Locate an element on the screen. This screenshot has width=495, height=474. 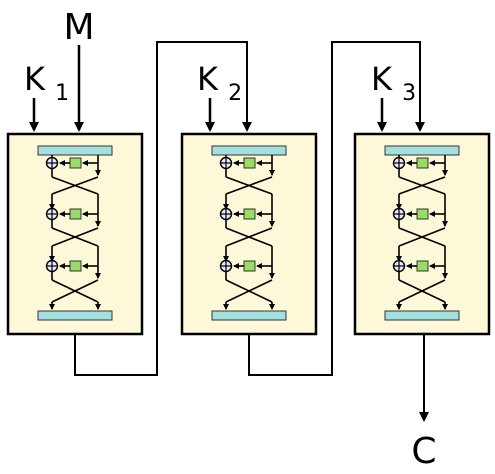
key-label-2: K 2 is located at coordinates (219, 83).